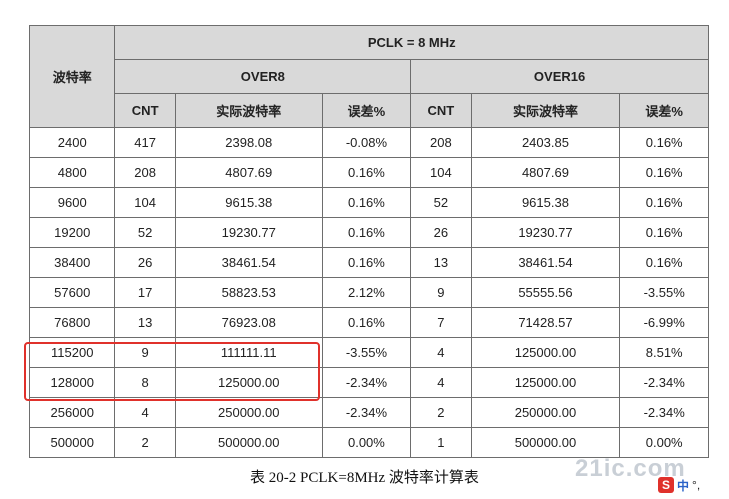  Describe the element at coordinates (545, 142) in the screenshot. I see `over16-actual-cell: 2403.85` at that location.